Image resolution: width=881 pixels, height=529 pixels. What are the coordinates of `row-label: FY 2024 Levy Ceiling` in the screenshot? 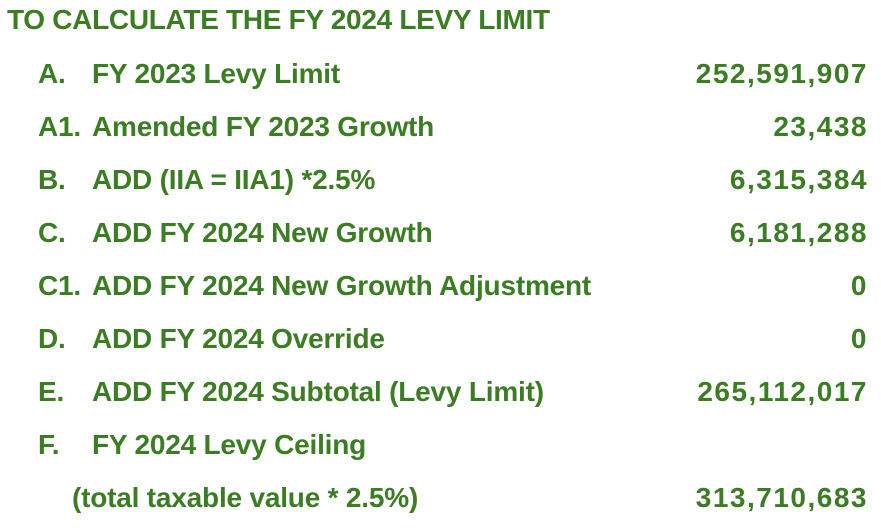 It's located at (229, 444).